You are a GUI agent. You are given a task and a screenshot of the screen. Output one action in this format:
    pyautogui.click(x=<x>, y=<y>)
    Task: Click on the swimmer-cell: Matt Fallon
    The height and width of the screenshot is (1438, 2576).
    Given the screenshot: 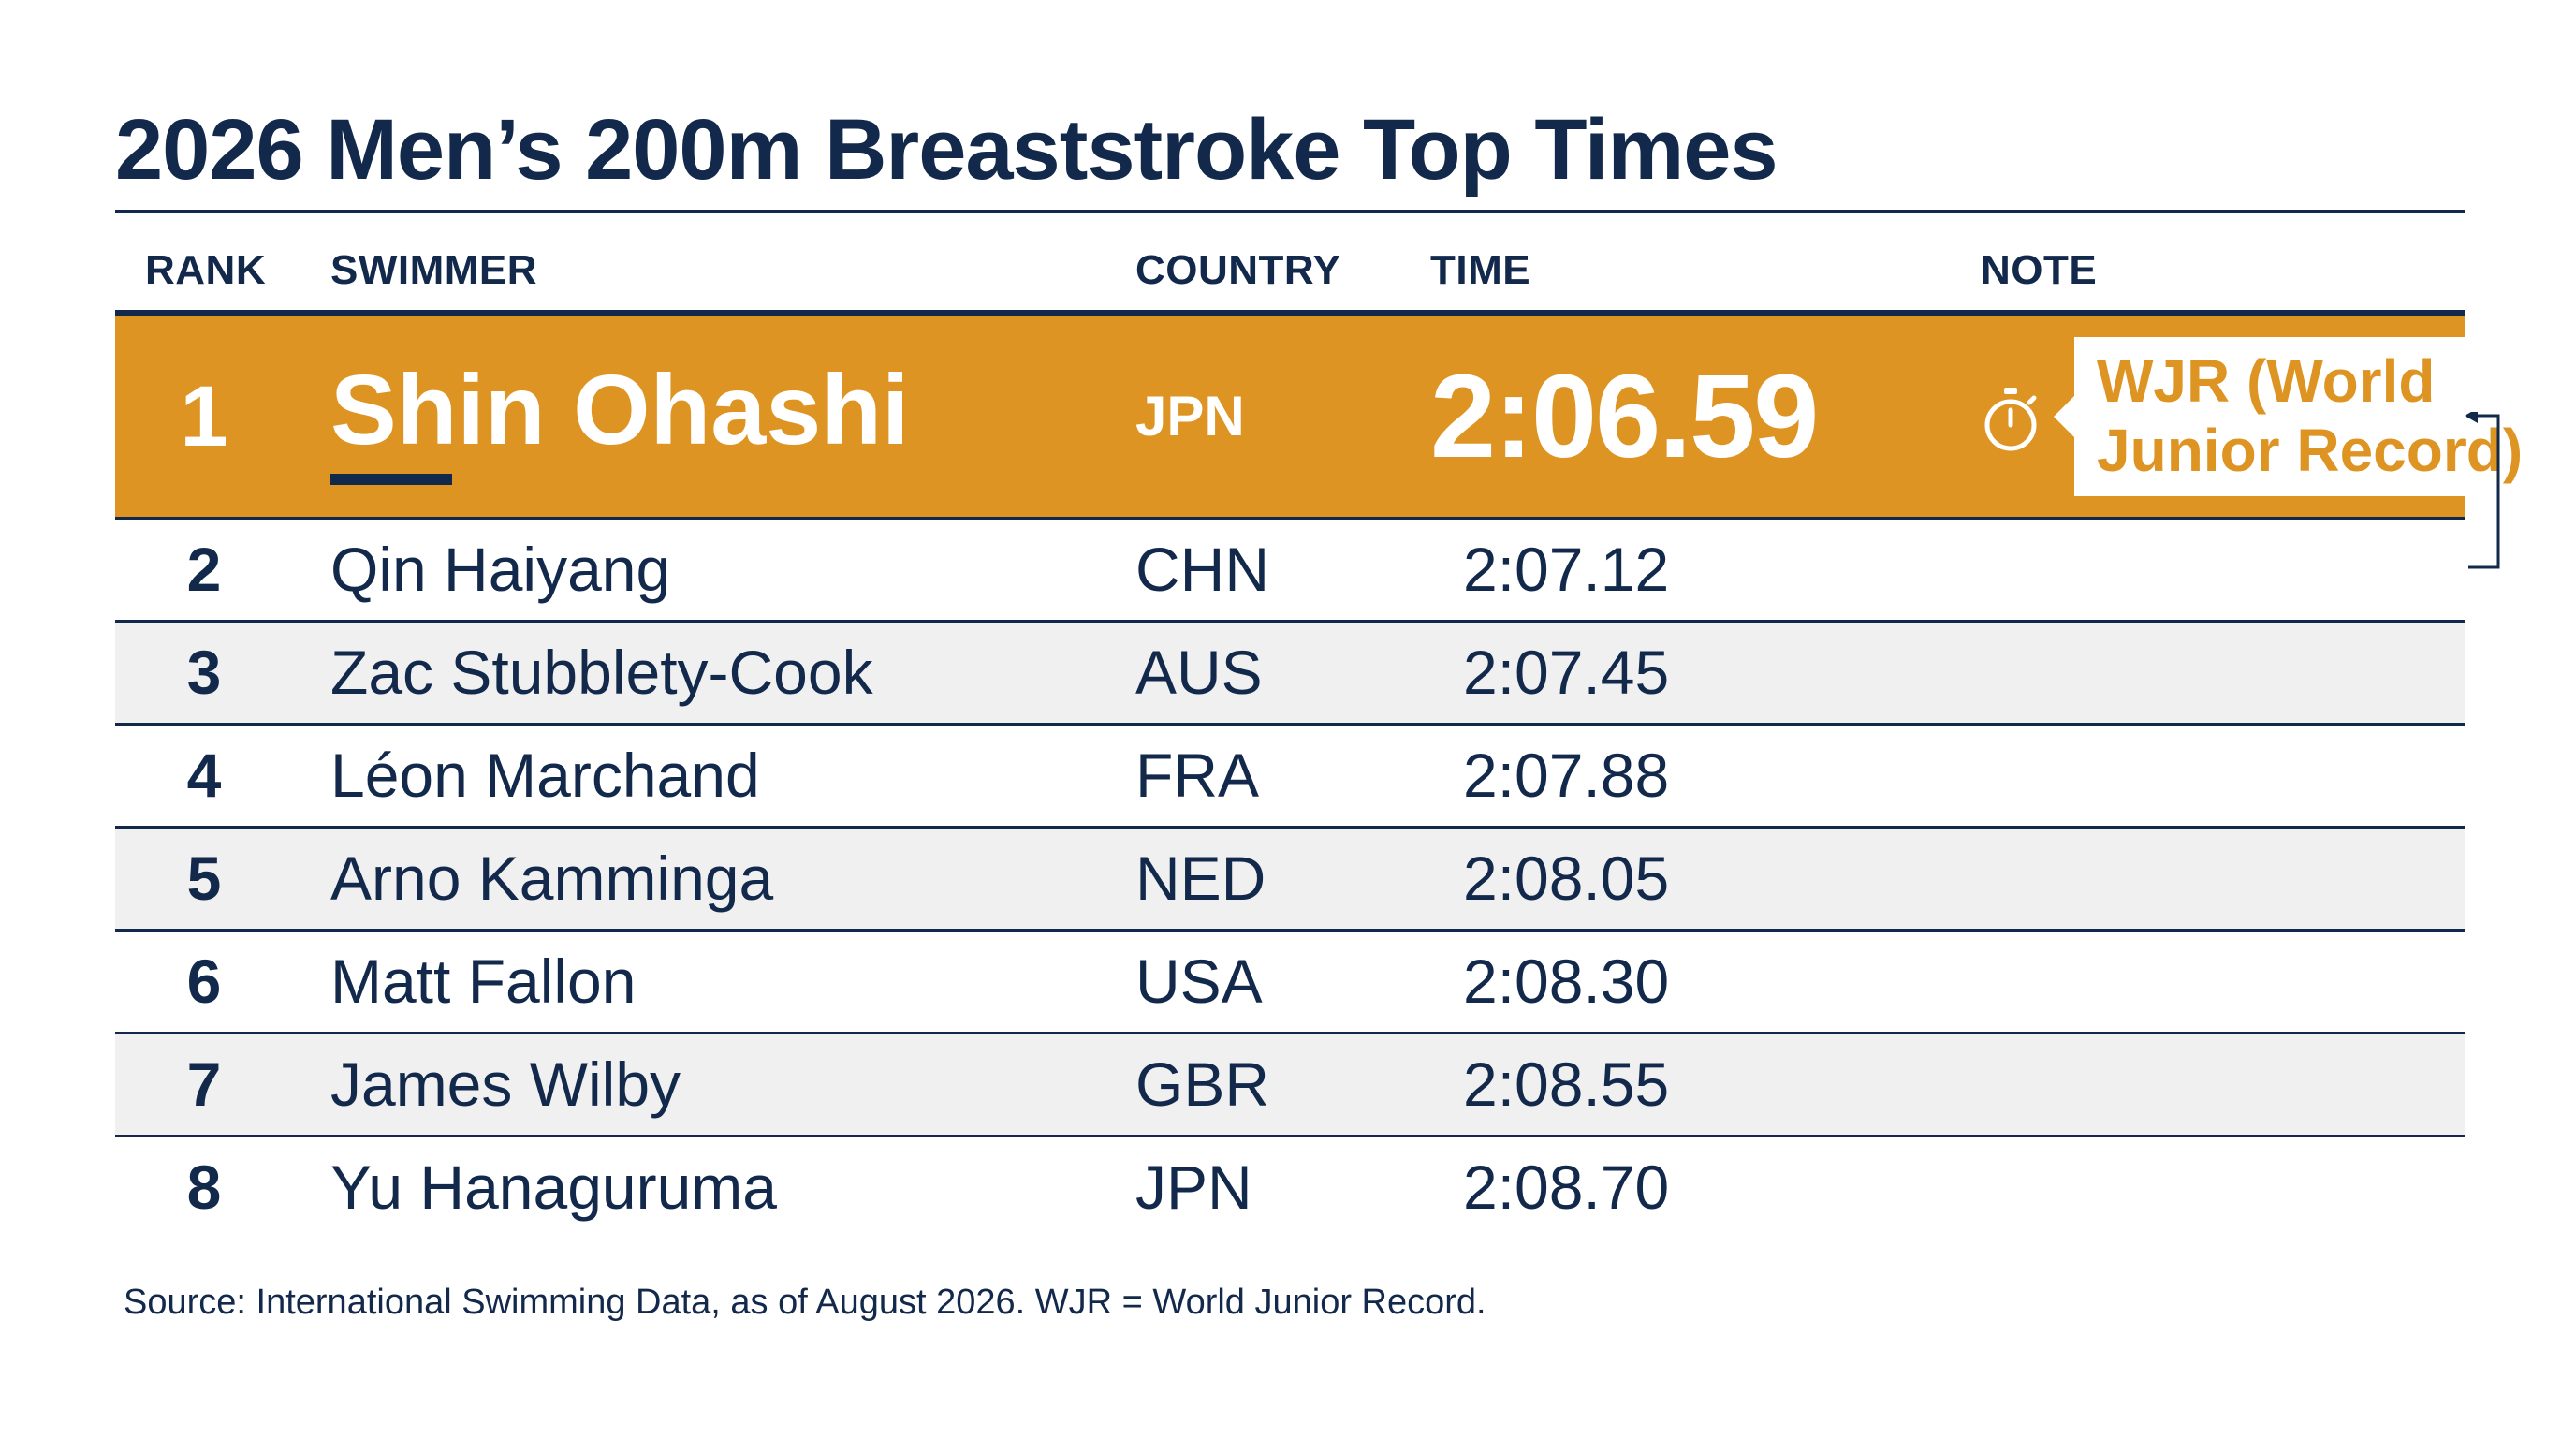 What is the action you would take?
    pyautogui.click(x=483, y=981)
    